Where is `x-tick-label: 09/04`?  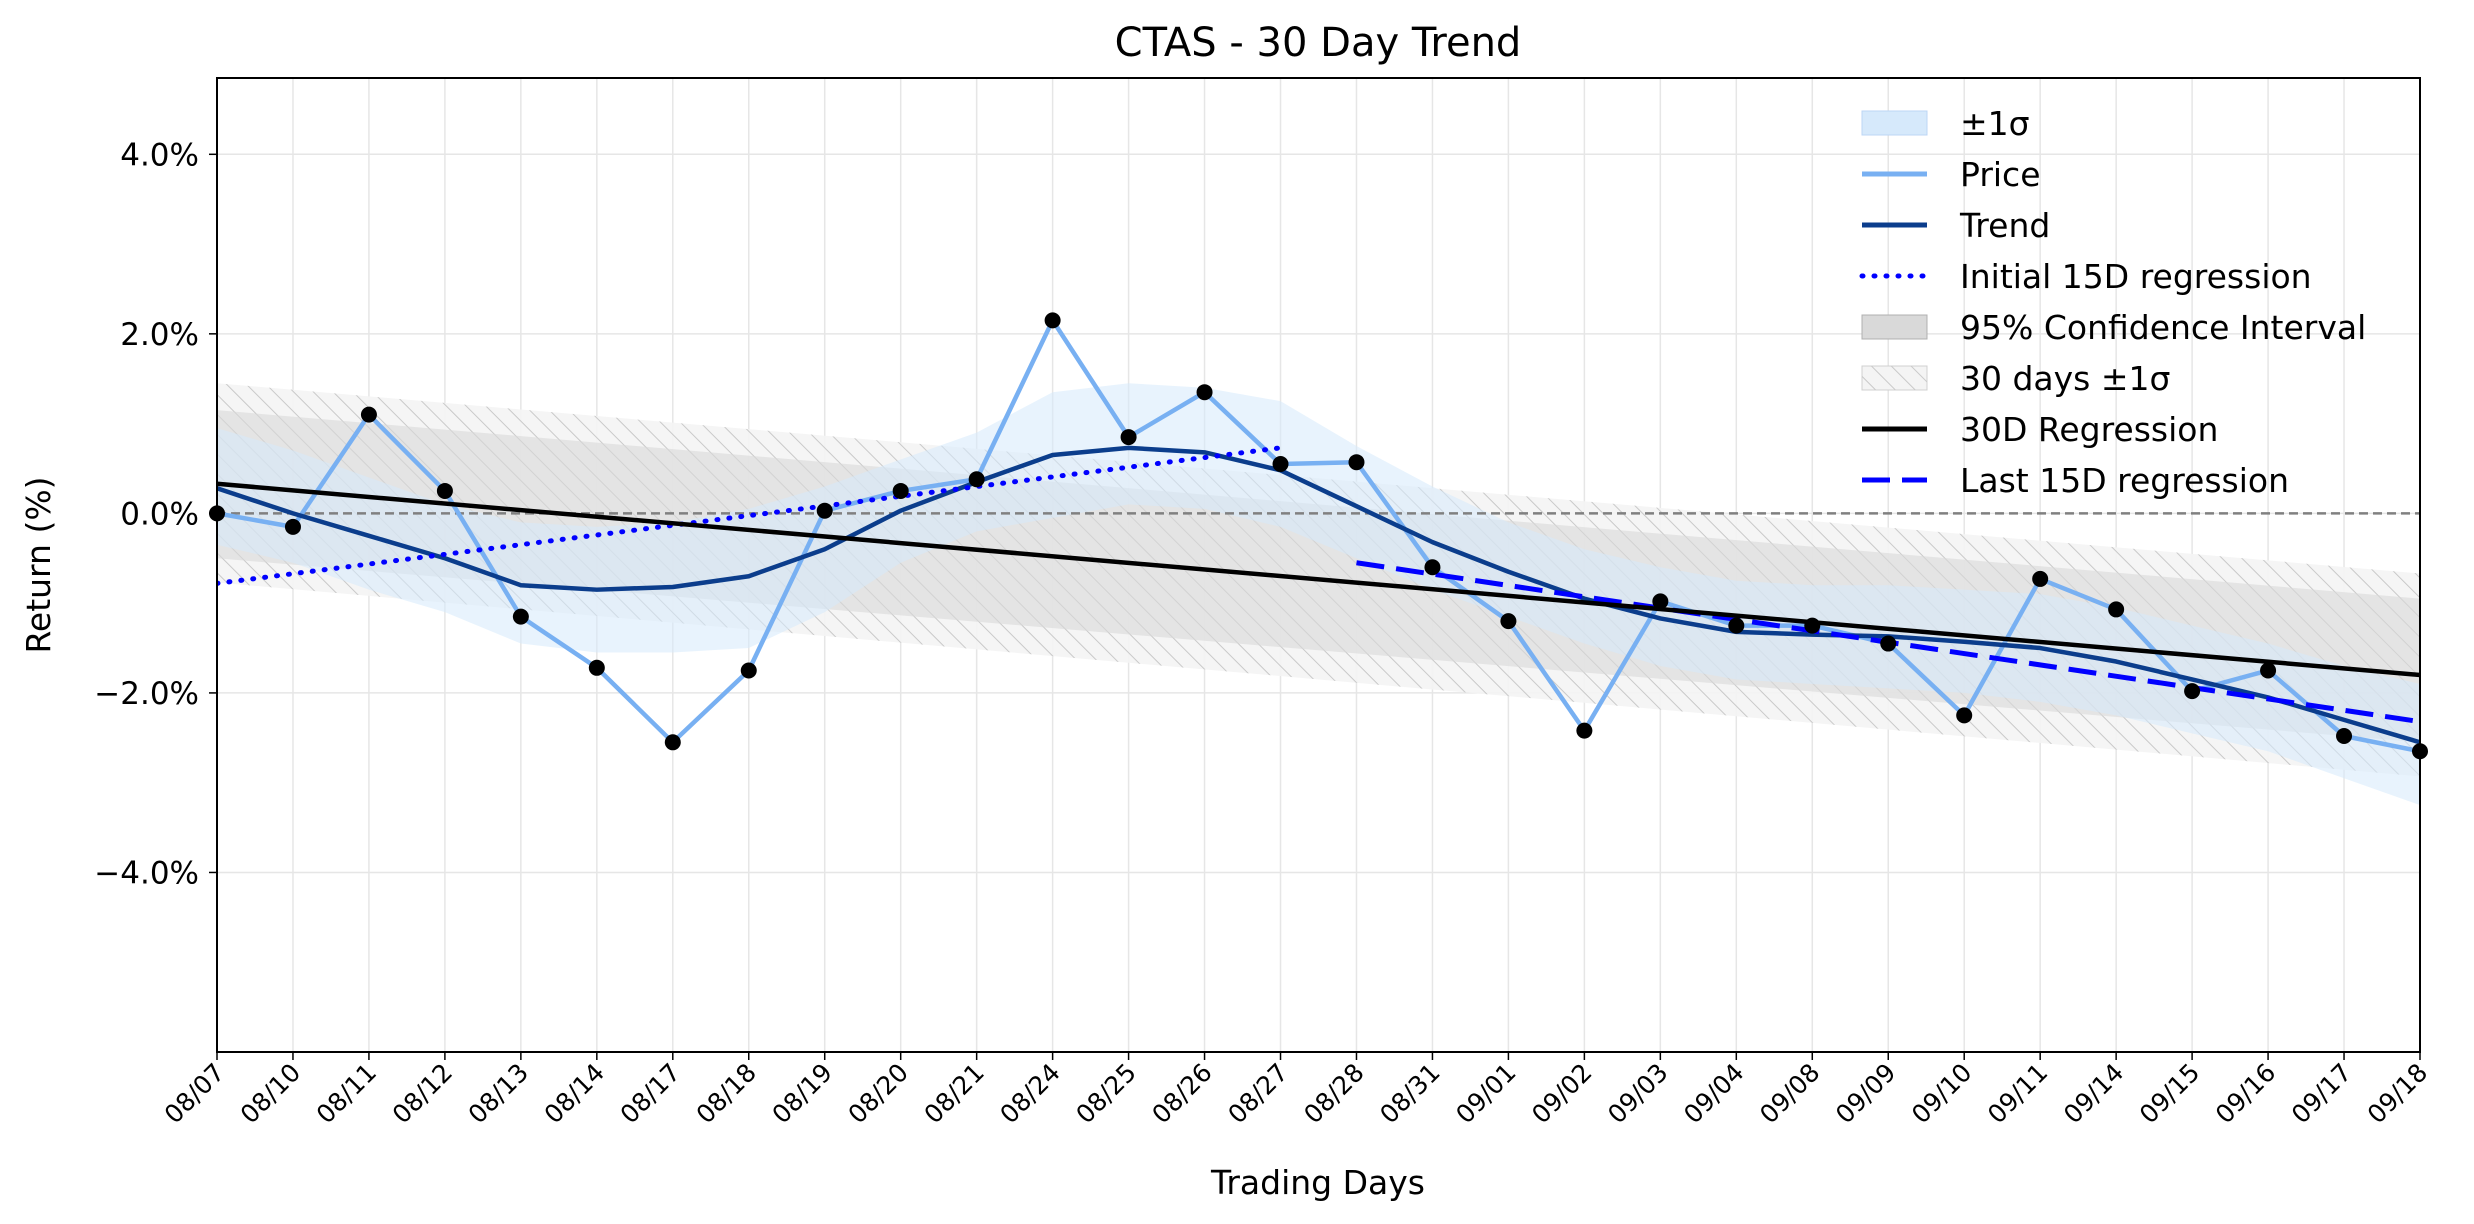 x-tick-label: 09/04 is located at coordinates (1713, 1093).